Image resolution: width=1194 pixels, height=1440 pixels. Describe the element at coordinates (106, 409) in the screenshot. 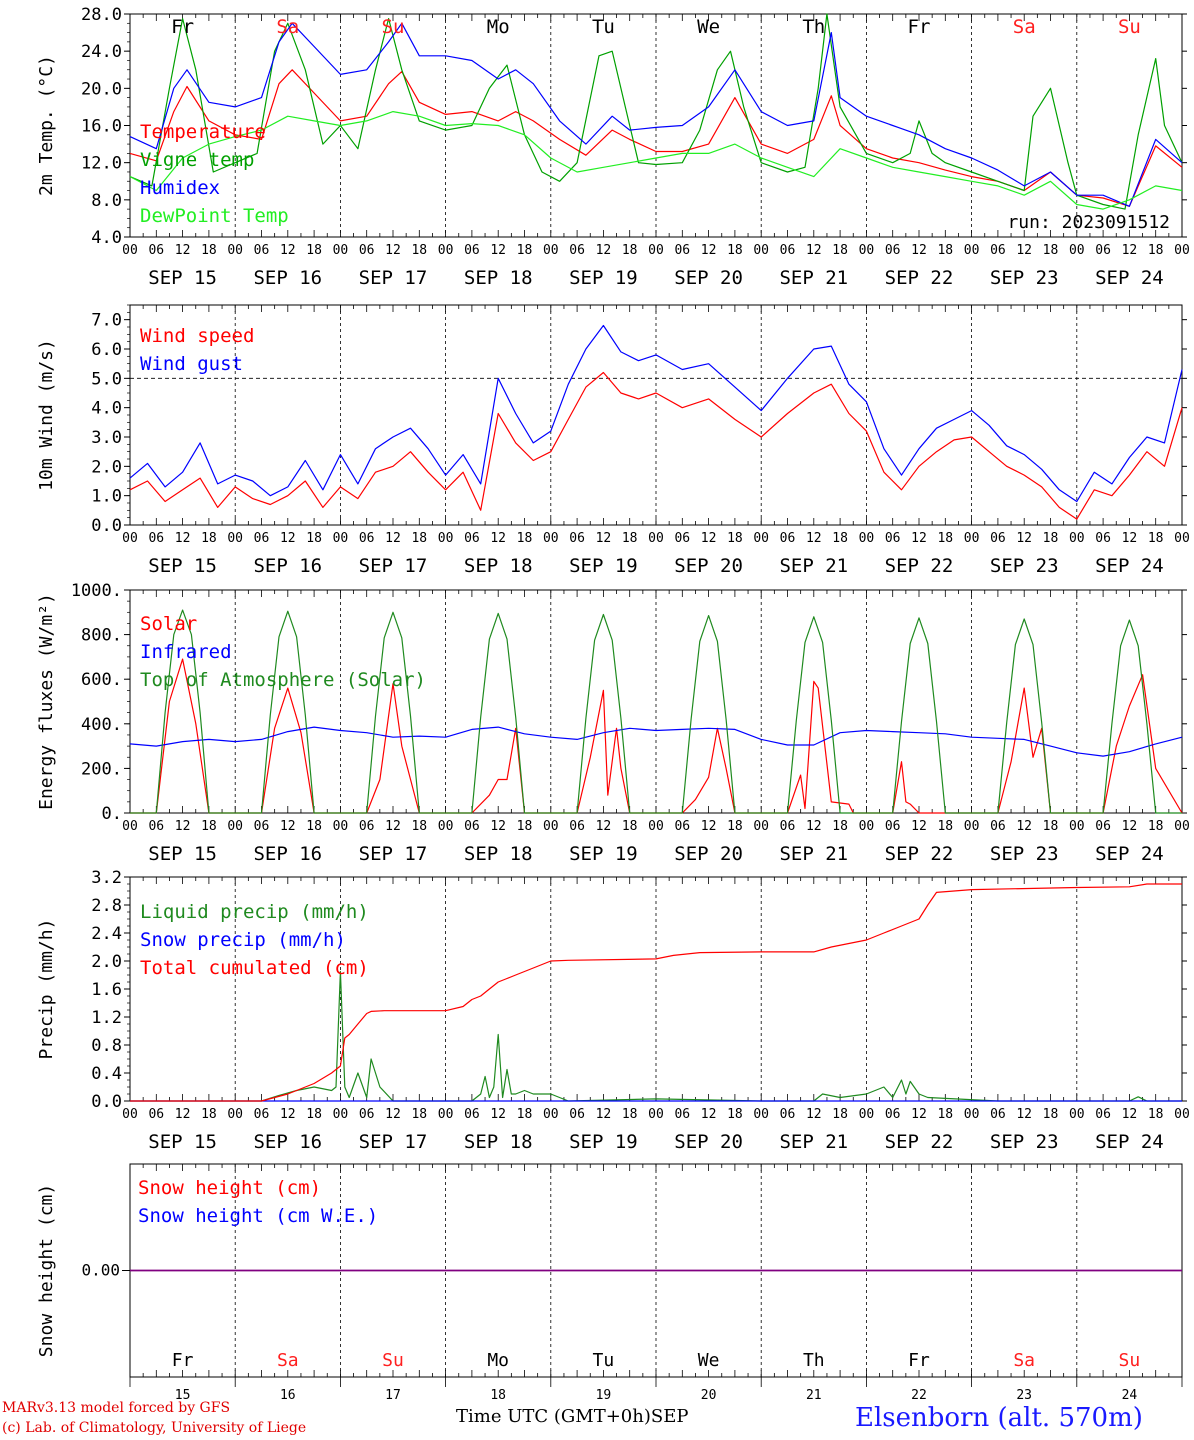

I see `y-tick-label: 4.0` at that location.